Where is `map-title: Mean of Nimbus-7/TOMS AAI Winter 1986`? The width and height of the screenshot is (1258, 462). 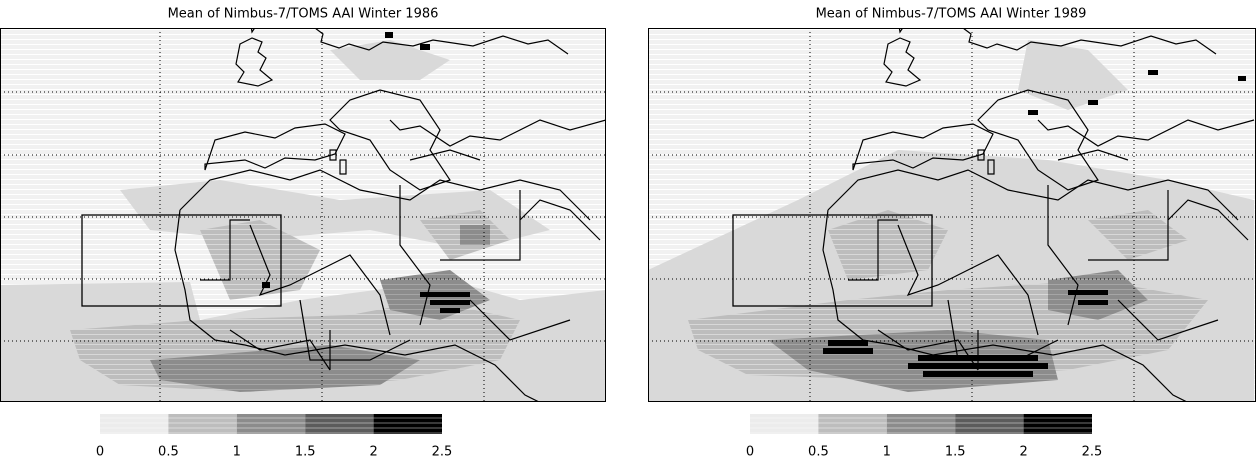 map-title: Mean of Nimbus-7/TOMS AAI Winter 1986 is located at coordinates (303, 14).